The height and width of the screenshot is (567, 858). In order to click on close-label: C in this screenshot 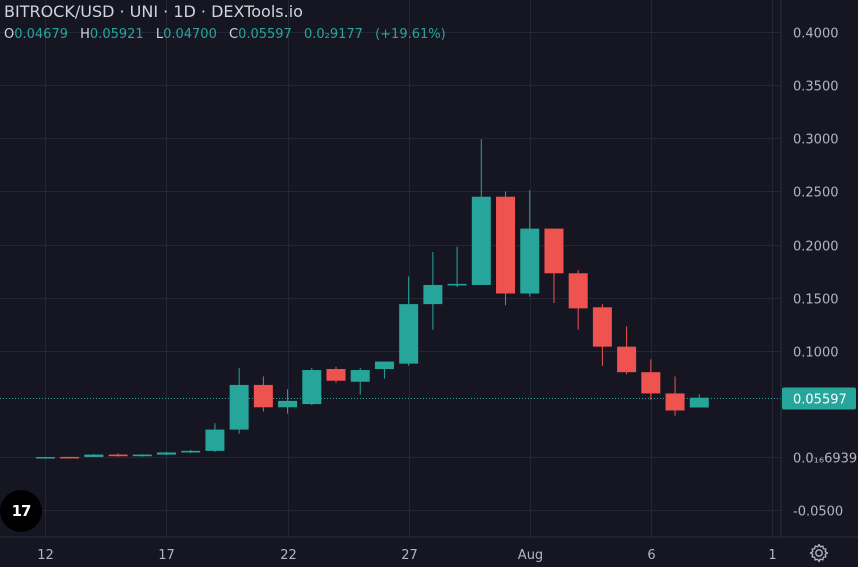, I will do `click(233, 34)`.